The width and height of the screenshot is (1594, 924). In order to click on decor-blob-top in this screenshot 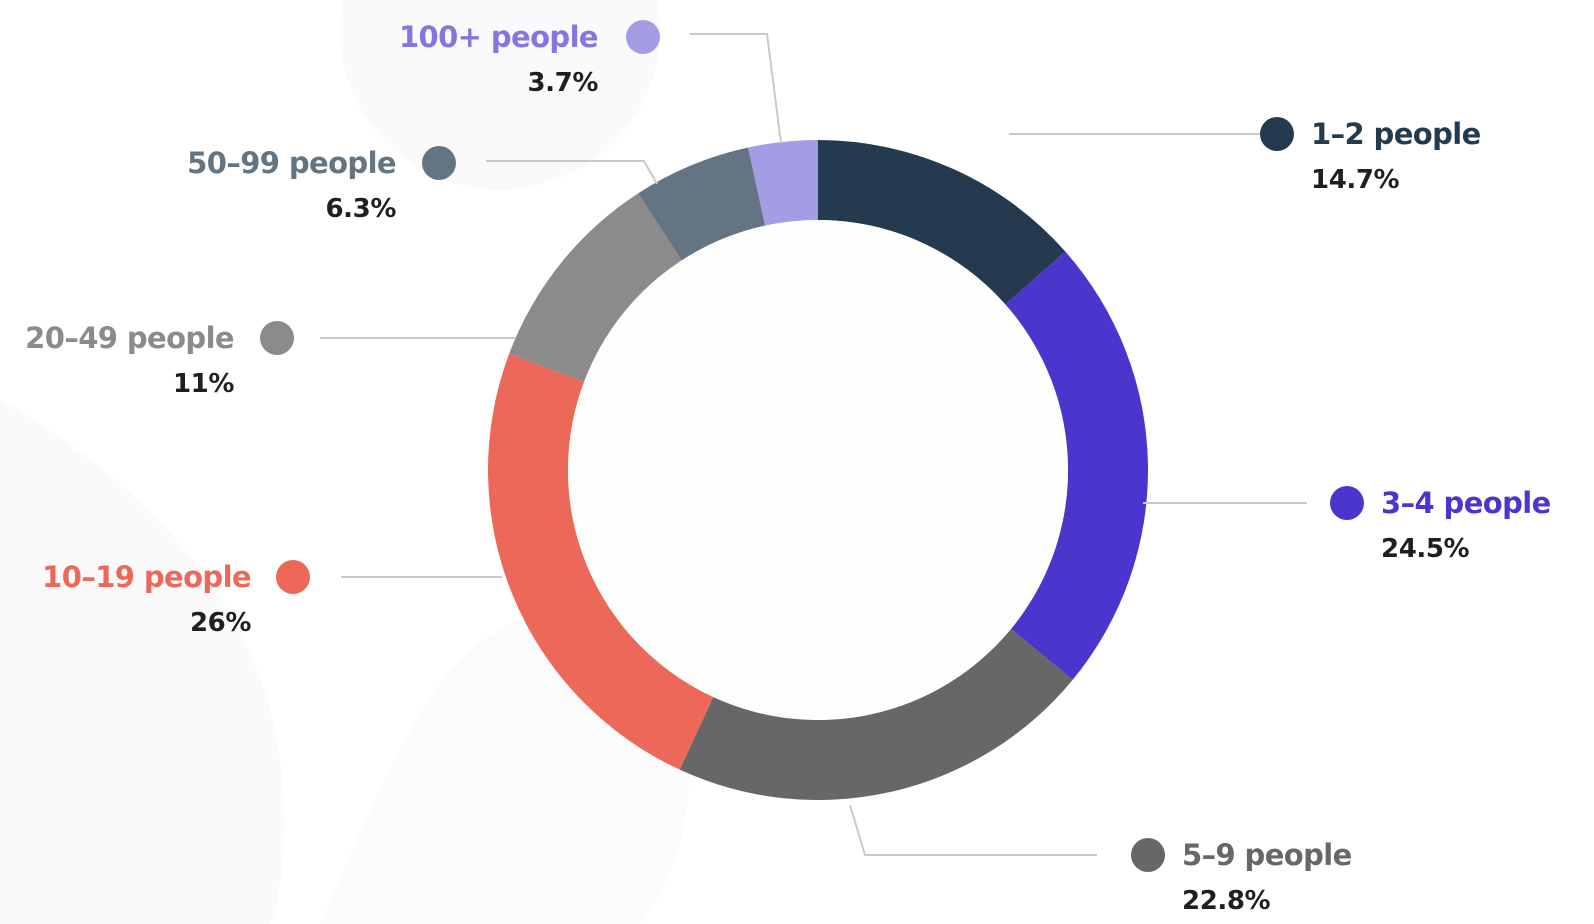, I will do `click(500, 95)`.